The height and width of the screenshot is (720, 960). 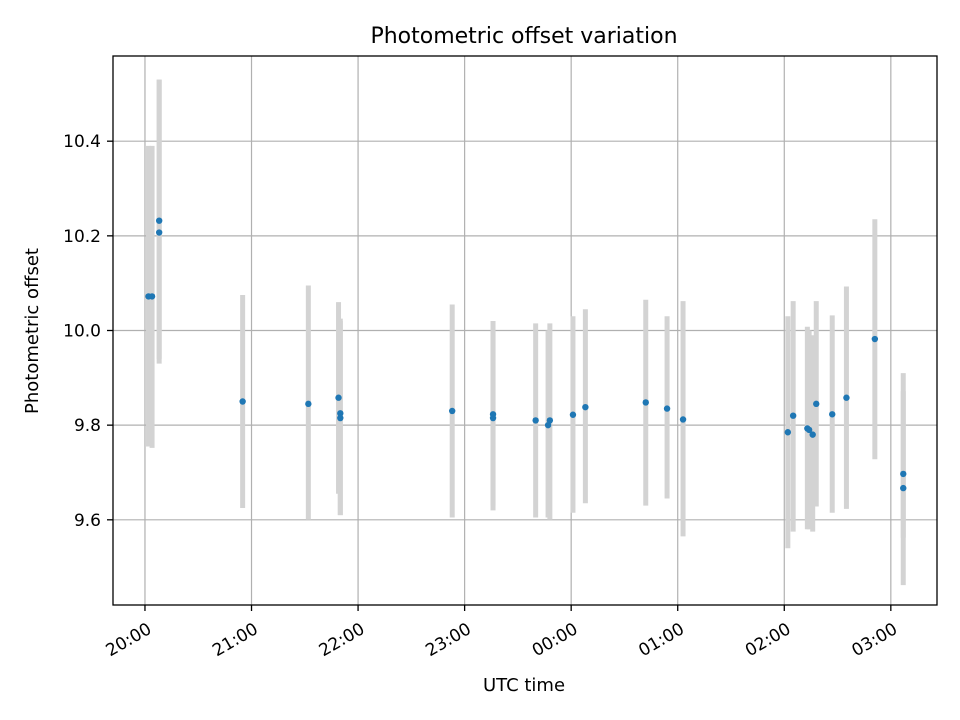 What do you see at coordinates (32, 331) in the screenshot?
I see `y-axis-label: Photometric offset` at bounding box center [32, 331].